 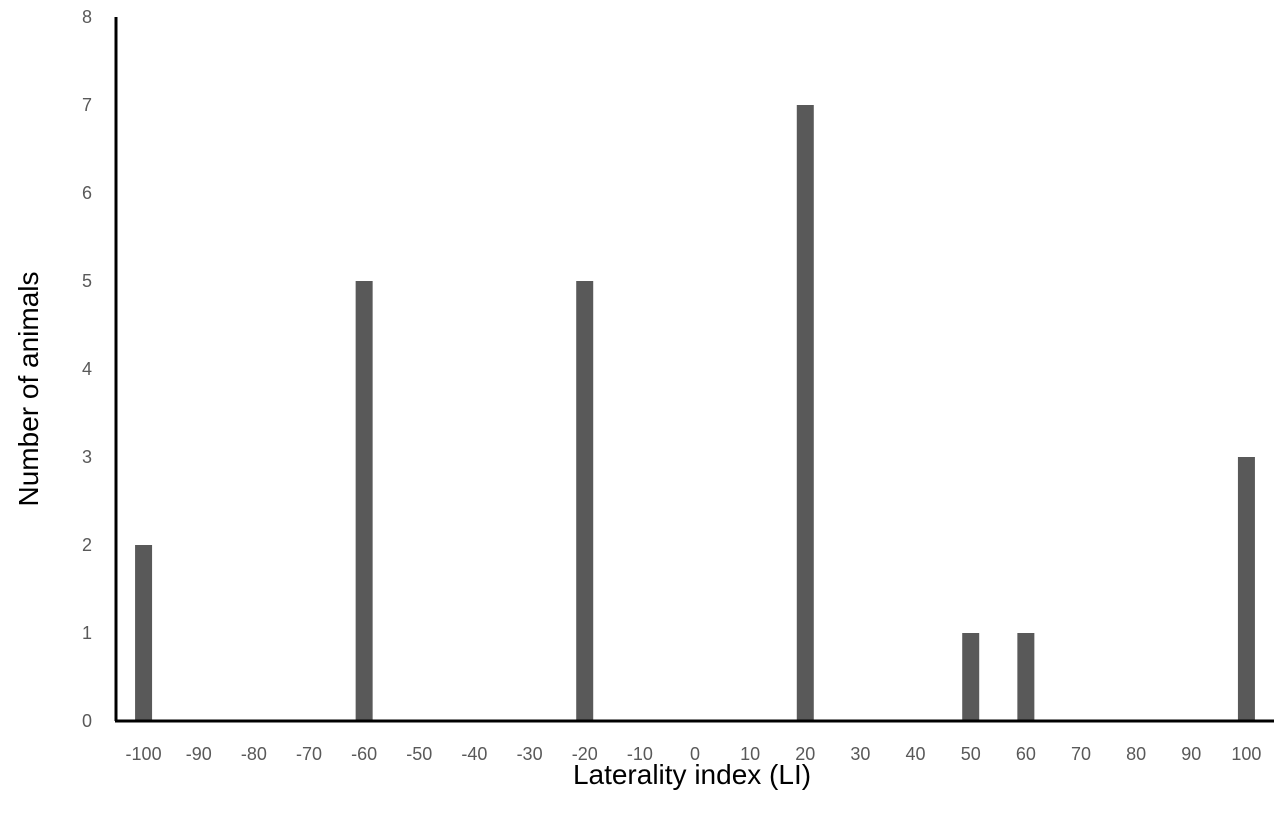 What do you see at coordinates (1081, 754) in the screenshot?
I see `x-tick-label: 70` at bounding box center [1081, 754].